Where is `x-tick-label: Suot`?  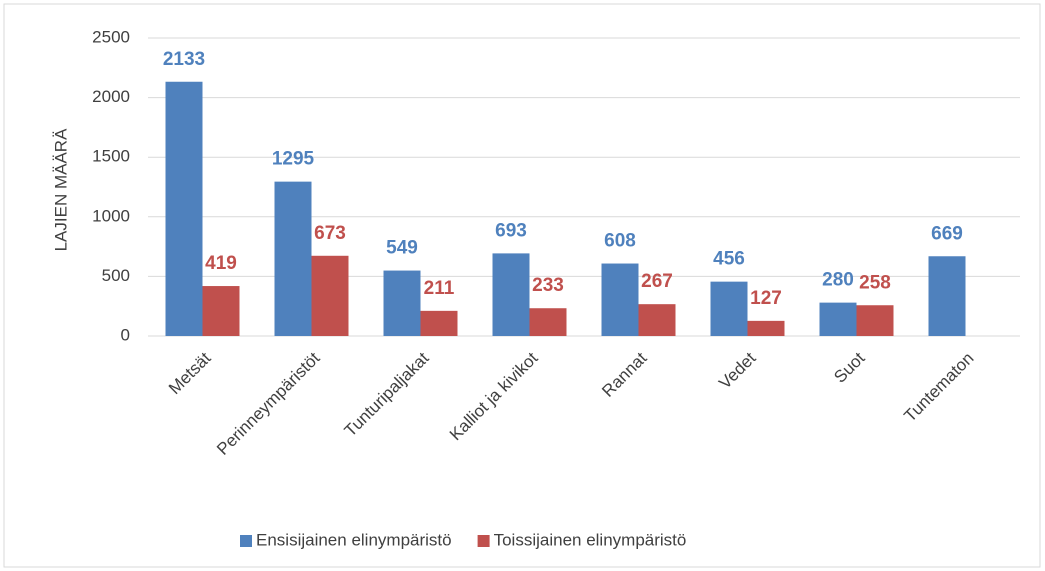
x-tick-label: Suot is located at coordinates (849, 367).